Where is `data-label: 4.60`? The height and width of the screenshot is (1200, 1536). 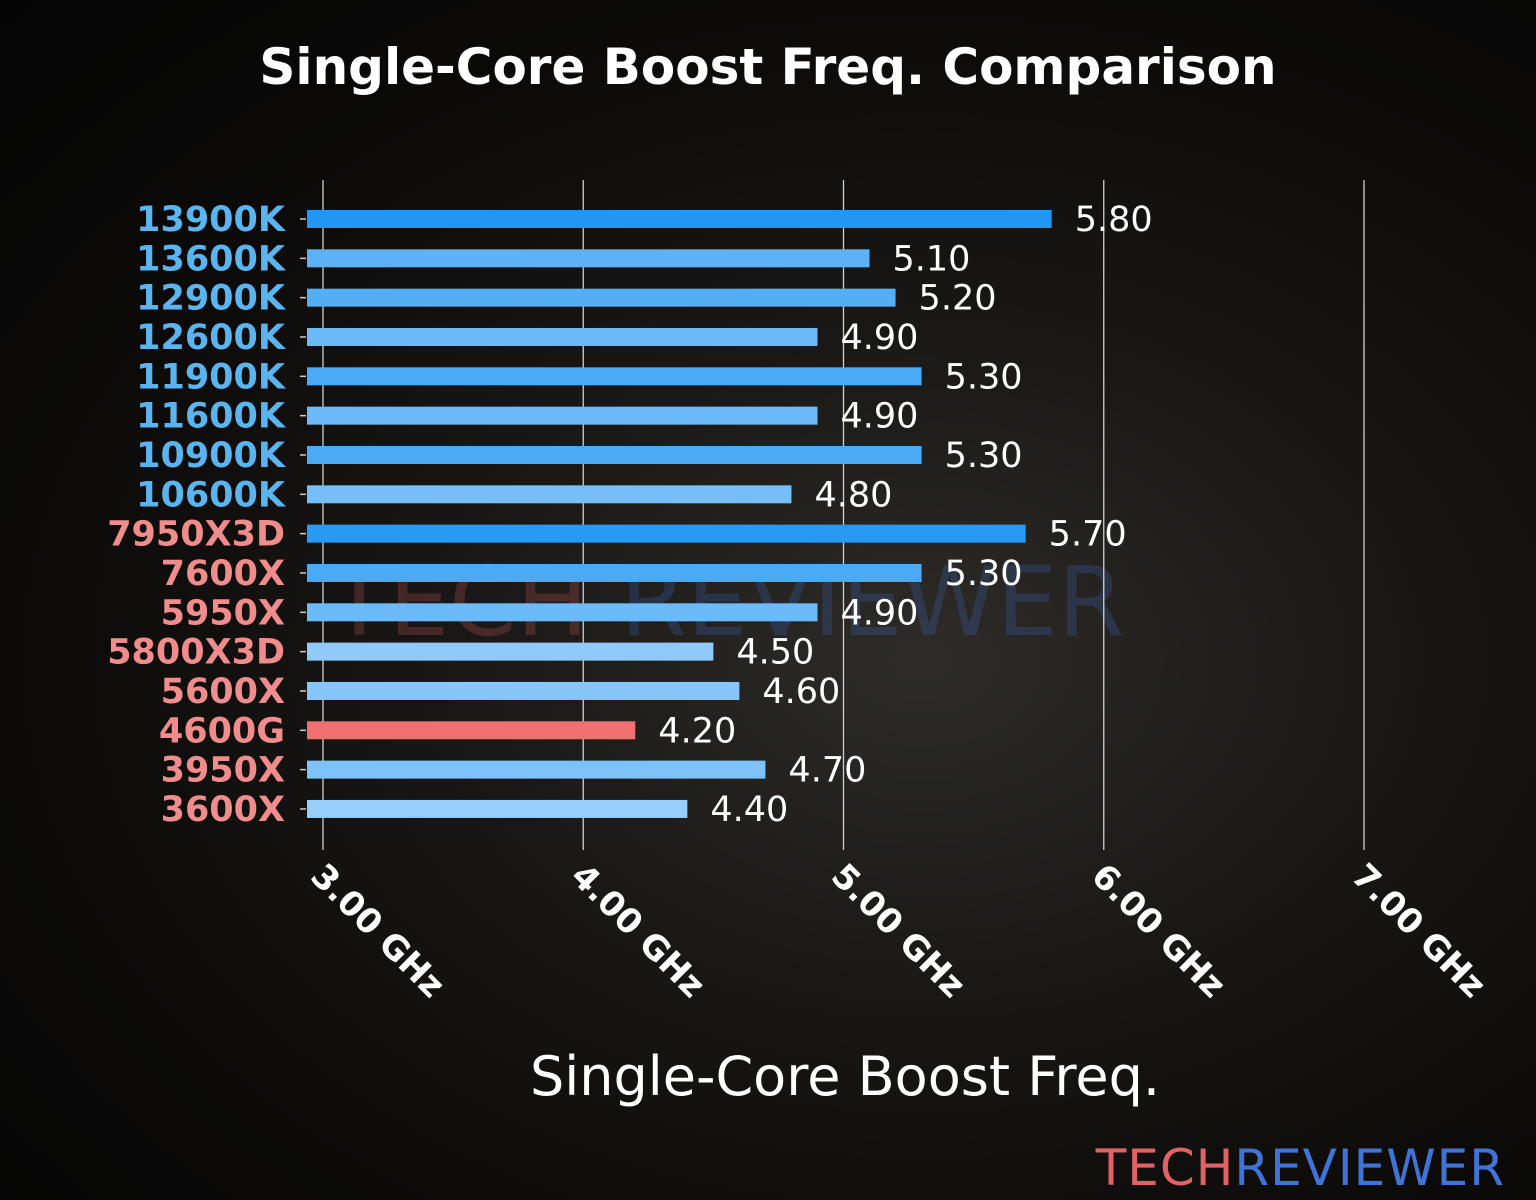 data-label: 4.60 is located at coordinates (801, 692).